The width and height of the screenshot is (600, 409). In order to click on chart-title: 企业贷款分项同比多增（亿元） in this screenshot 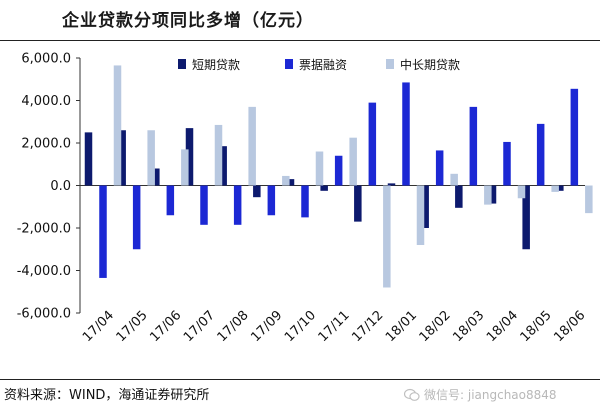, I will do `click(188, 21)`.